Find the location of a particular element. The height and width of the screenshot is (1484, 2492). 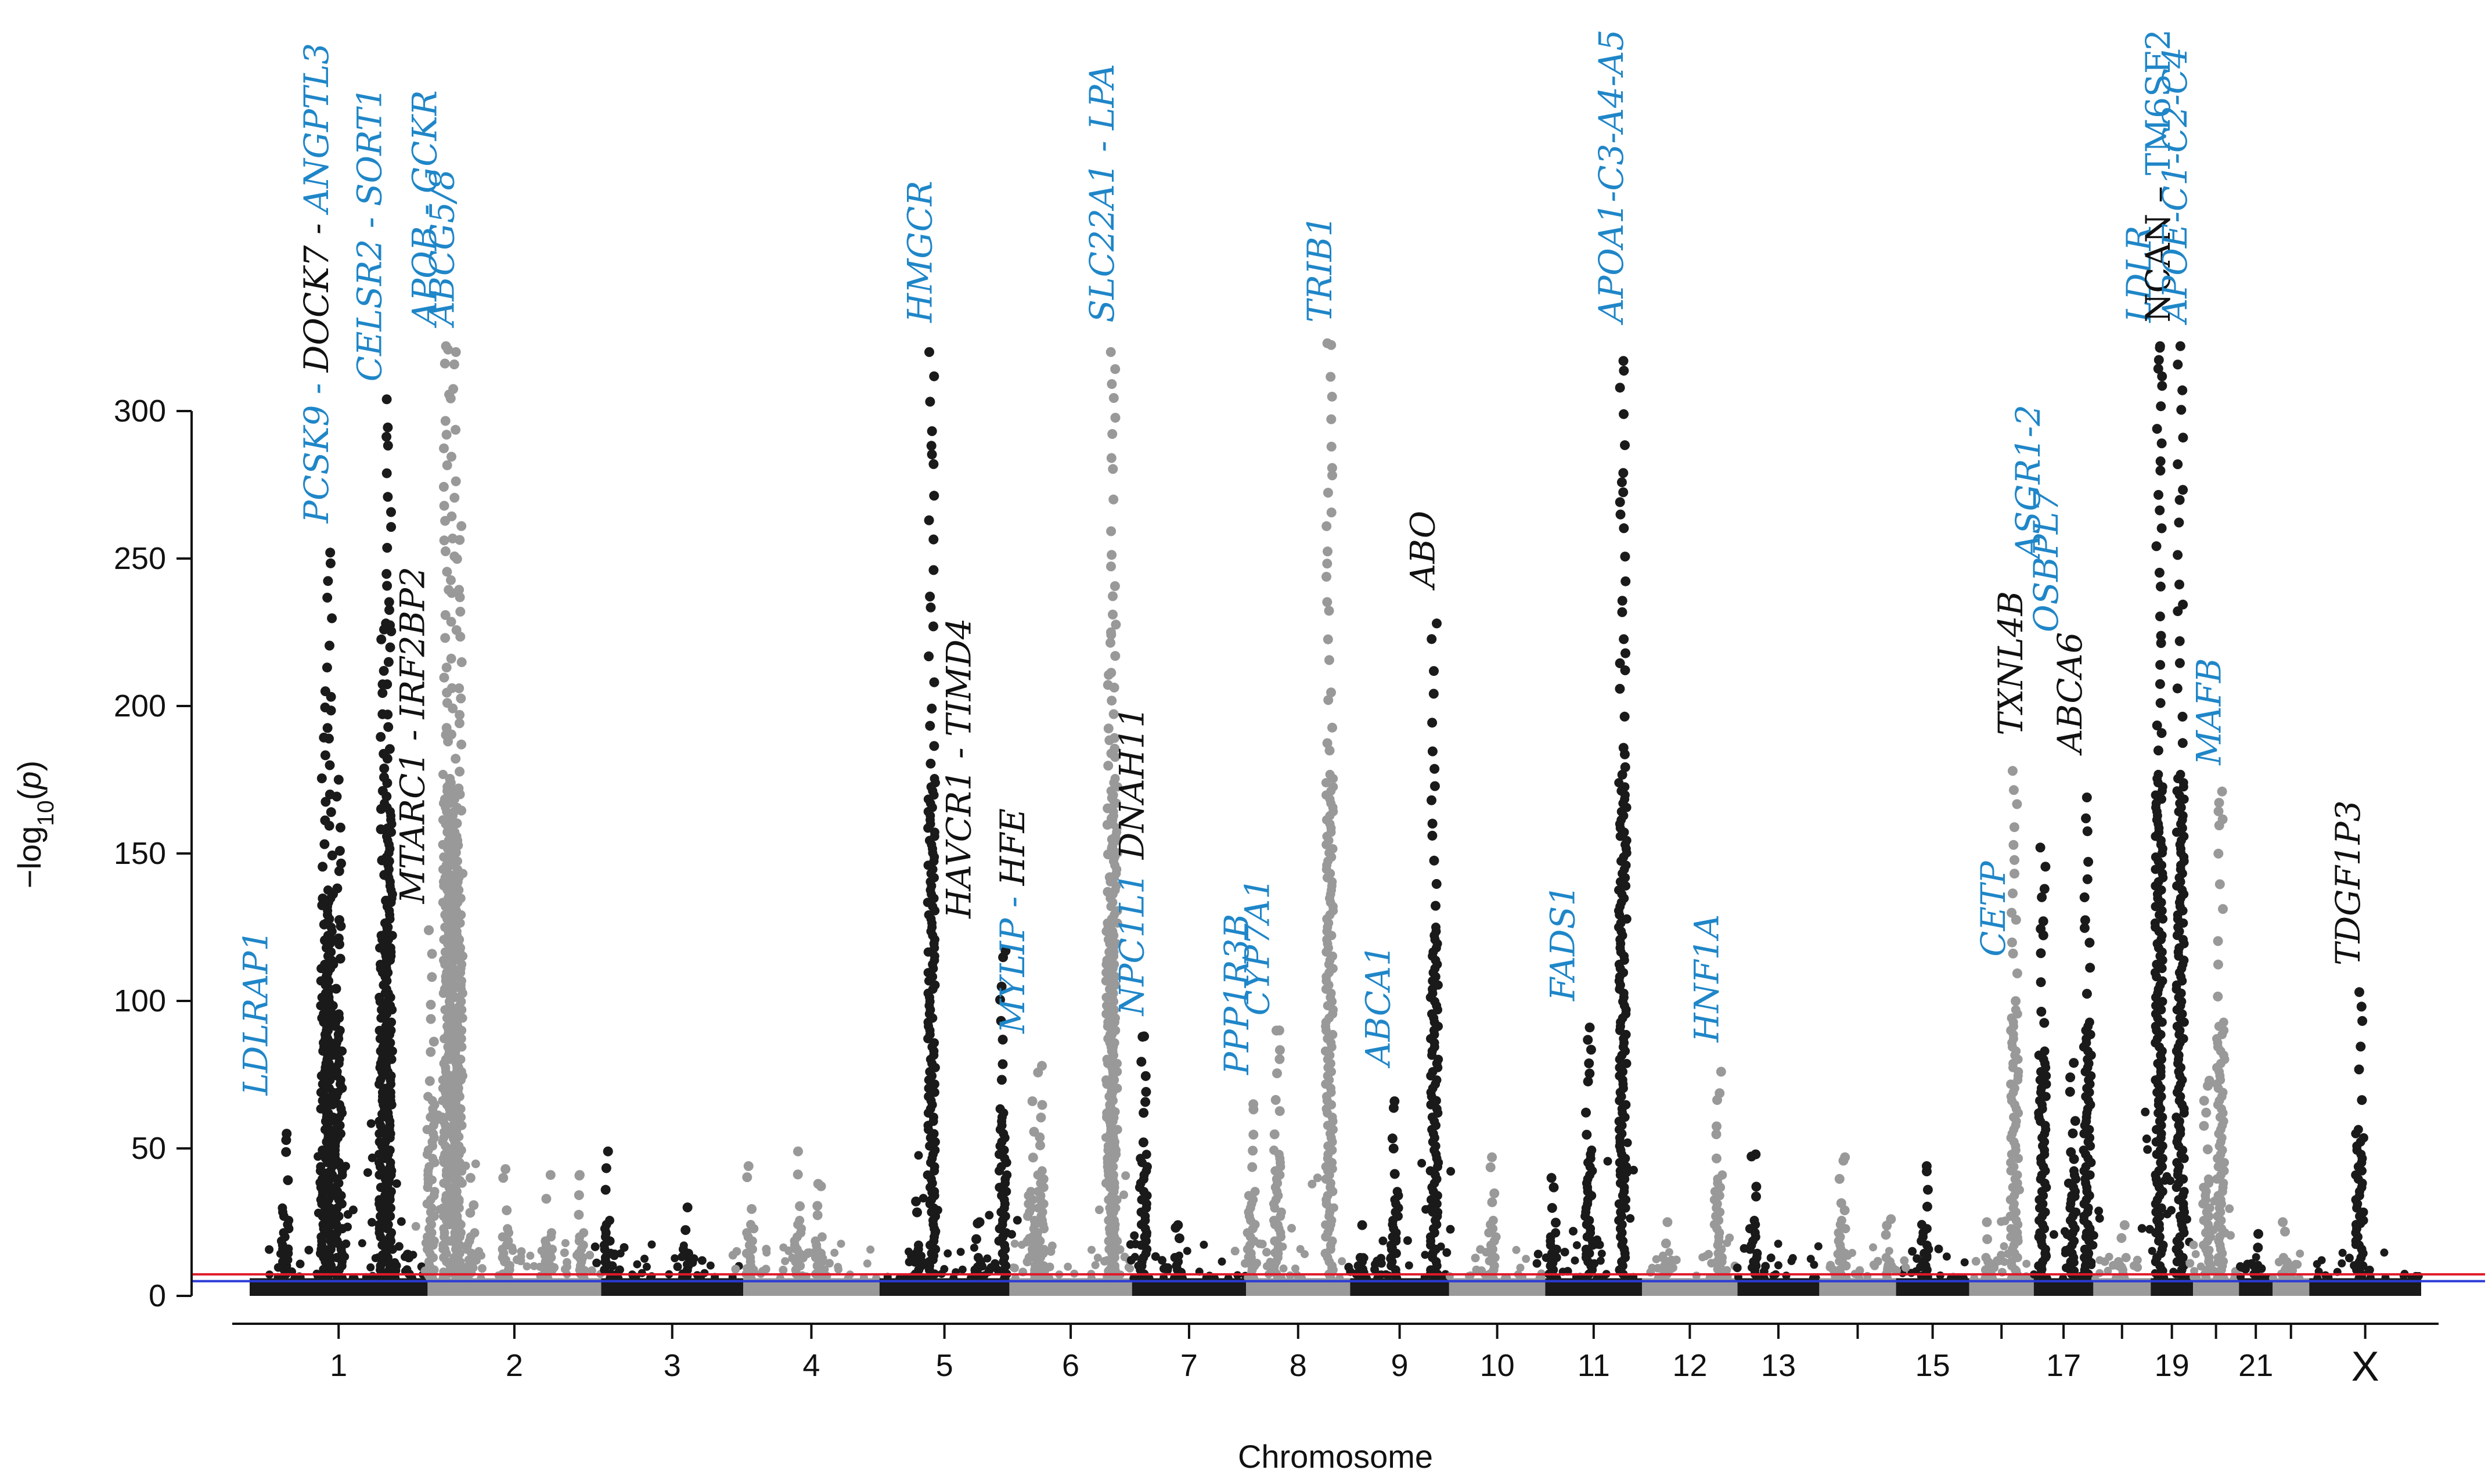

x-tick-label: 19 is located at coordinates (2172, 1365).